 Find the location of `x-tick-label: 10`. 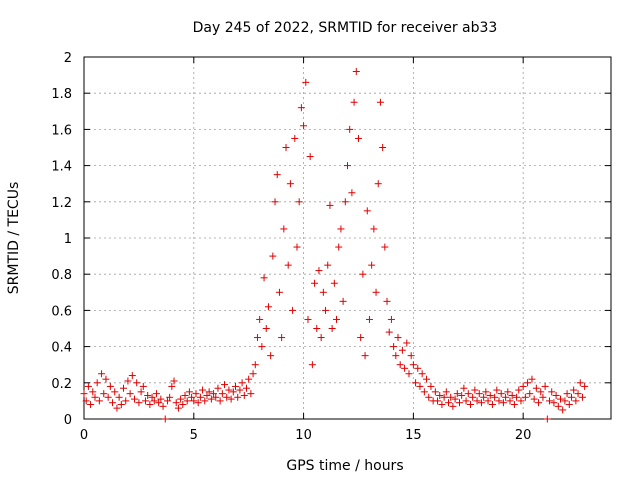

x-tick-label: 10 is located at coordinates (303, 435).